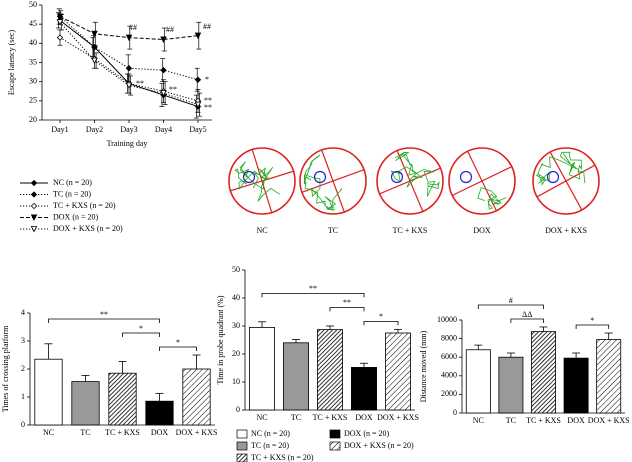  Describe the element at coordinates (5, 368) in the screenshot. I see `y-axis-label: Times of crossing platform` at that location.